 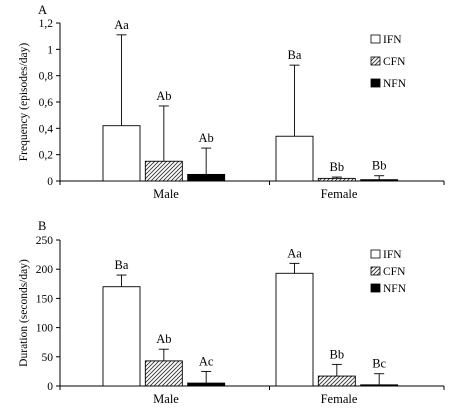 I want to click on y-tick-label: 100, so click(x=45, y=329).